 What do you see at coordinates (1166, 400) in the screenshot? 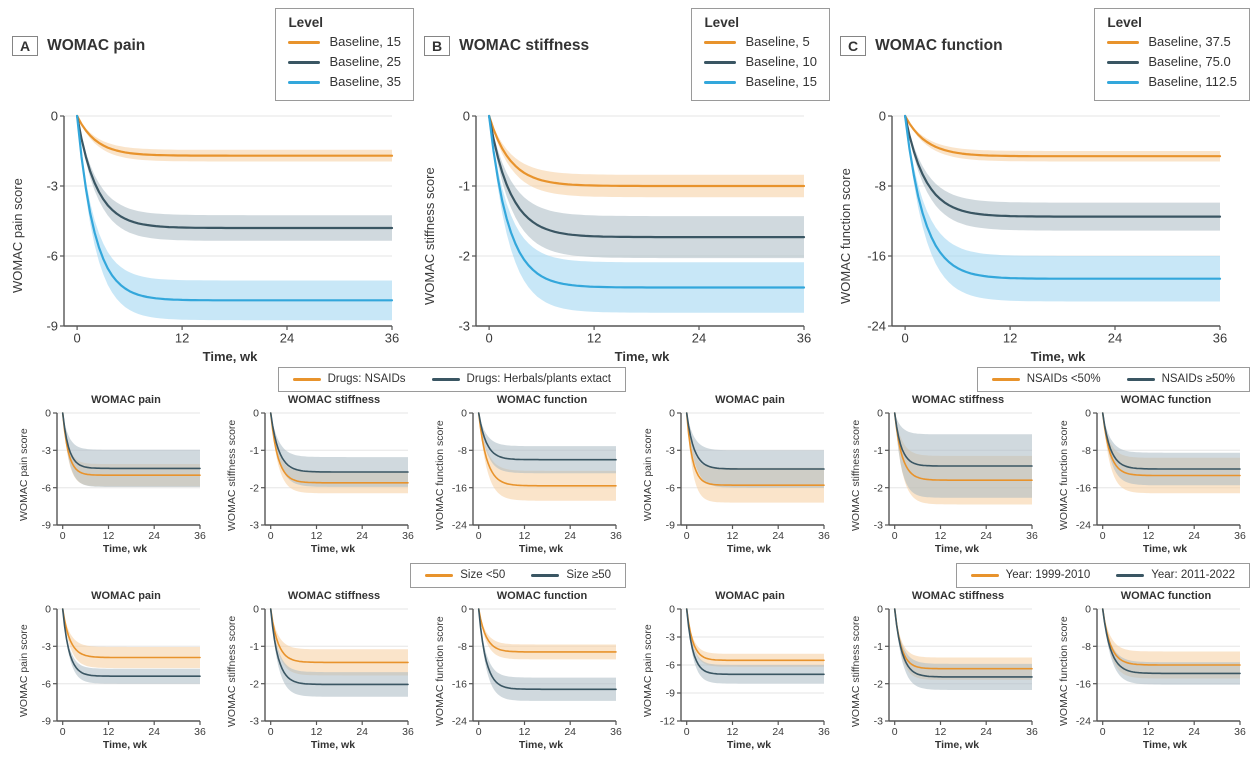
I see `chart-title: WOMAC function` at bounding box center [1166, 400].